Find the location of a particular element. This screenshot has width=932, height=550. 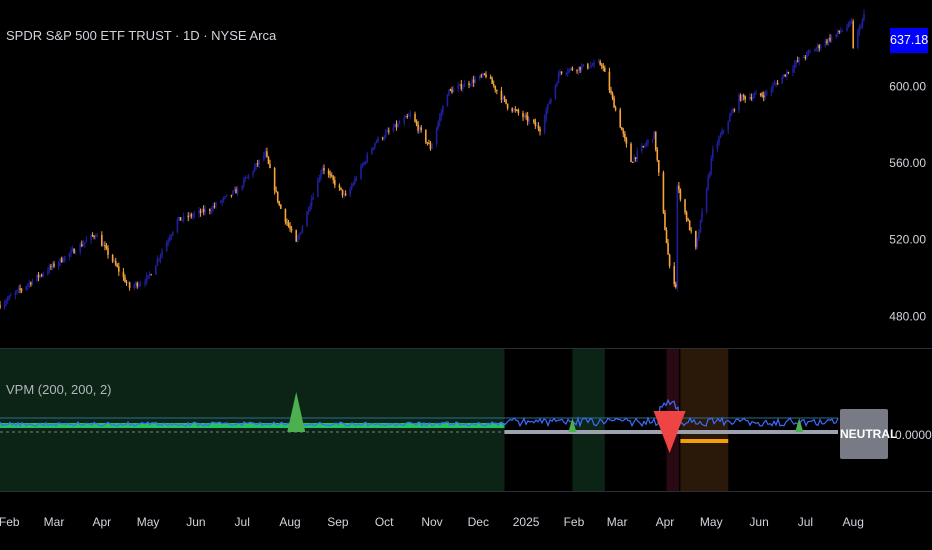

time-tick-label: Apr is located at coordinates (665, 522).